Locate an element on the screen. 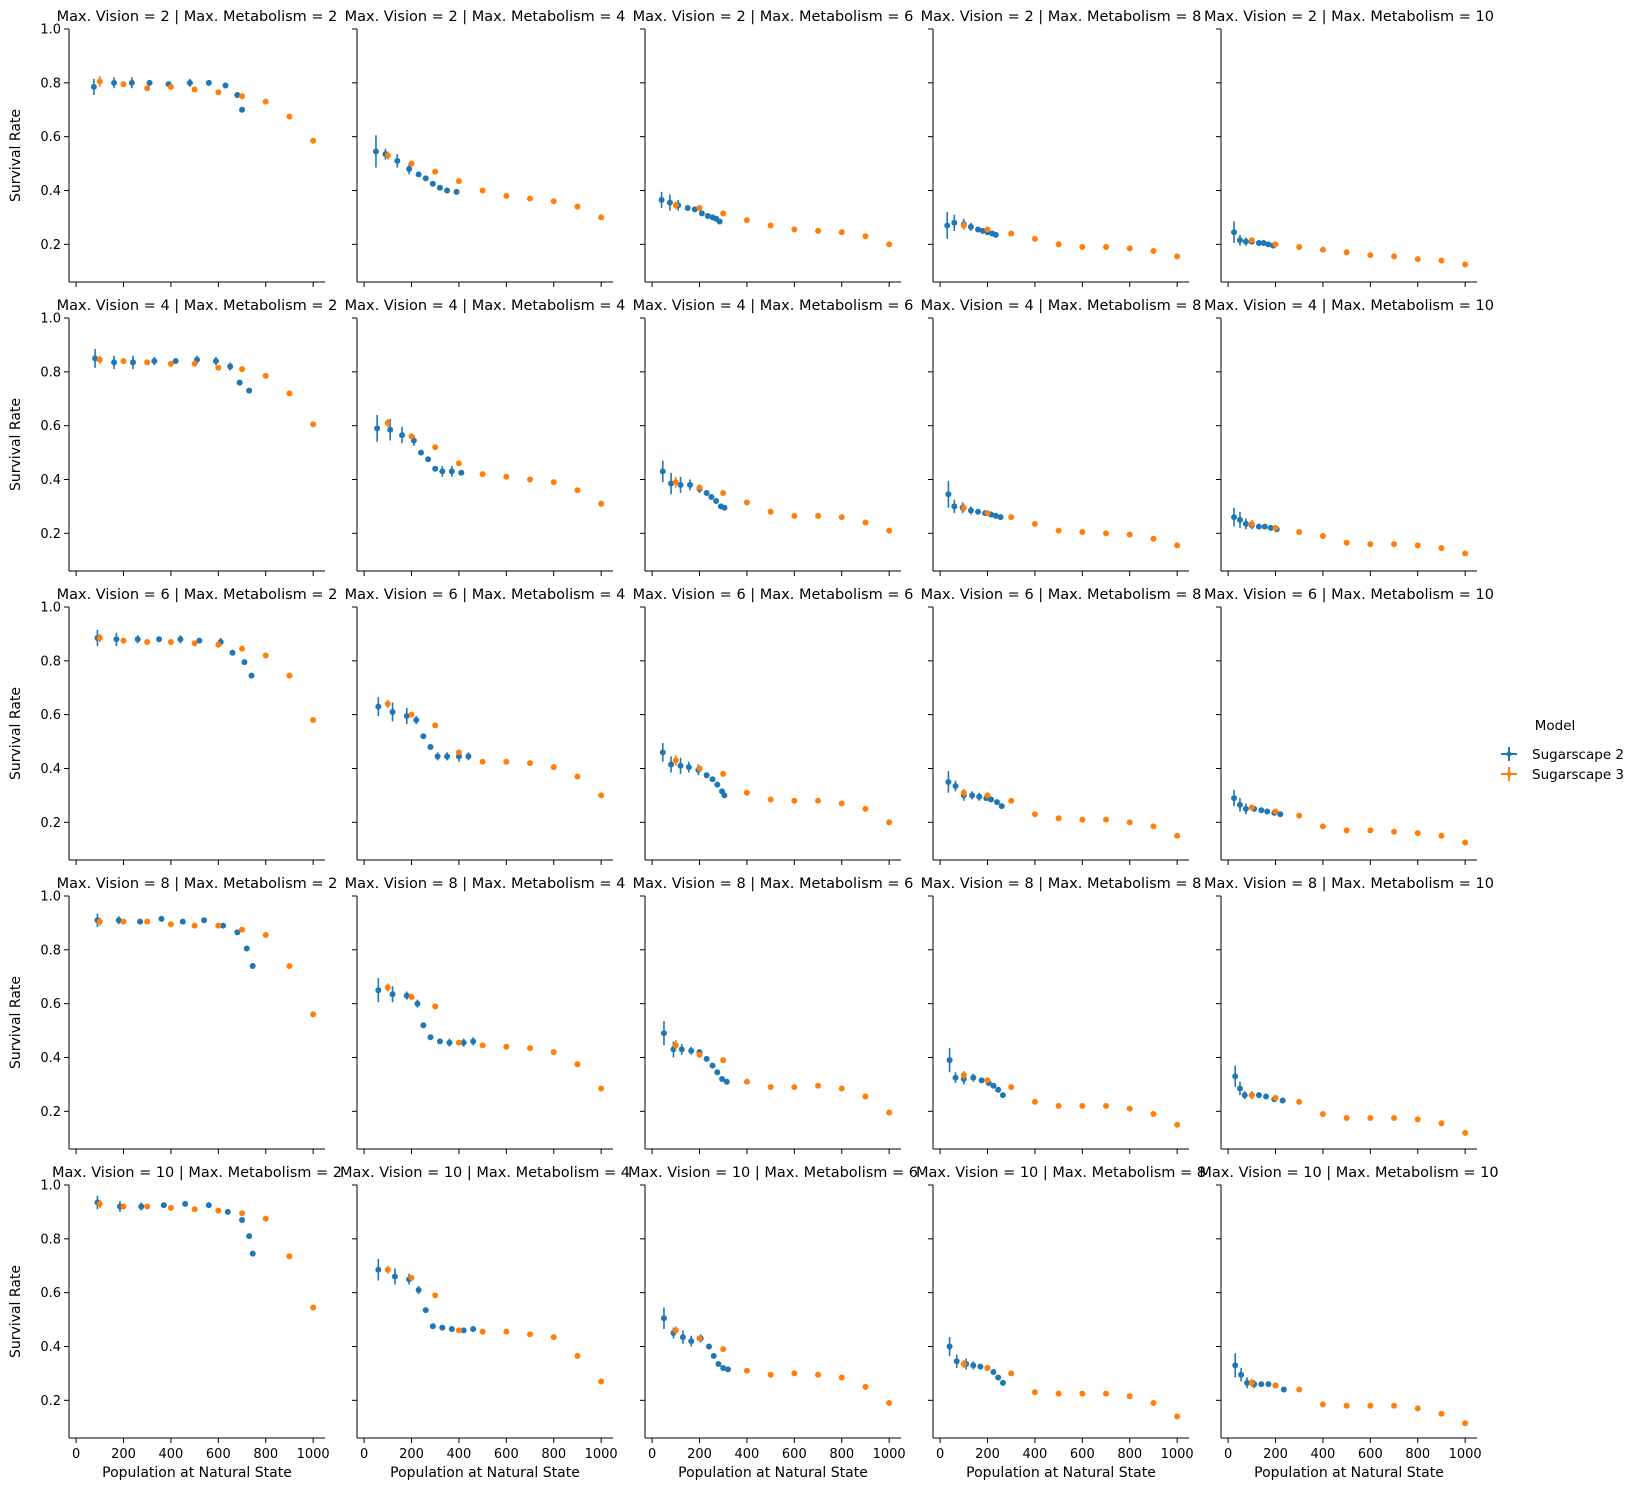  panel-title: Max. Vision = 6 | Max. Metabolism = 4 is located at coordinates (485, 595).